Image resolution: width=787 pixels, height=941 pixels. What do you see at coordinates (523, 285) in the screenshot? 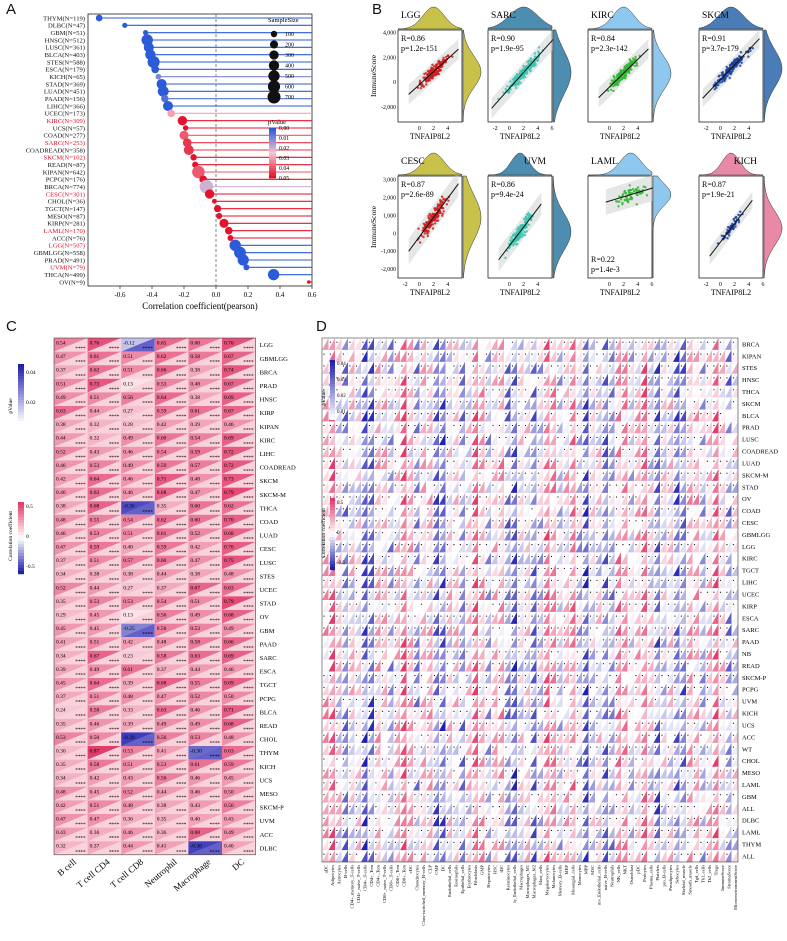
I see `x-tick-label: 2` at bounding box center [523, 285].